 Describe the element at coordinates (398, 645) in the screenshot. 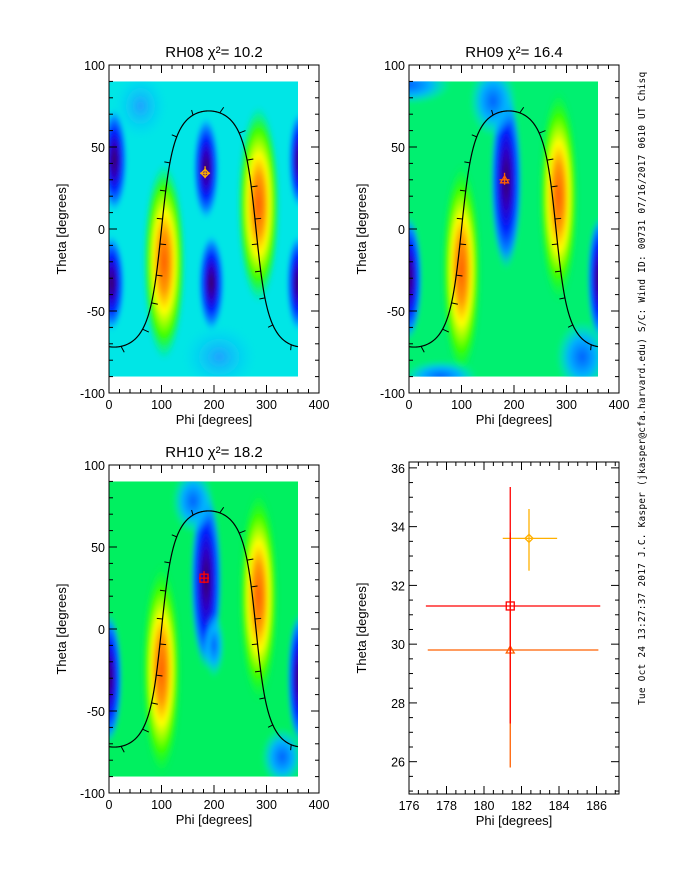

I see `y-tick-label: 30` at that location.